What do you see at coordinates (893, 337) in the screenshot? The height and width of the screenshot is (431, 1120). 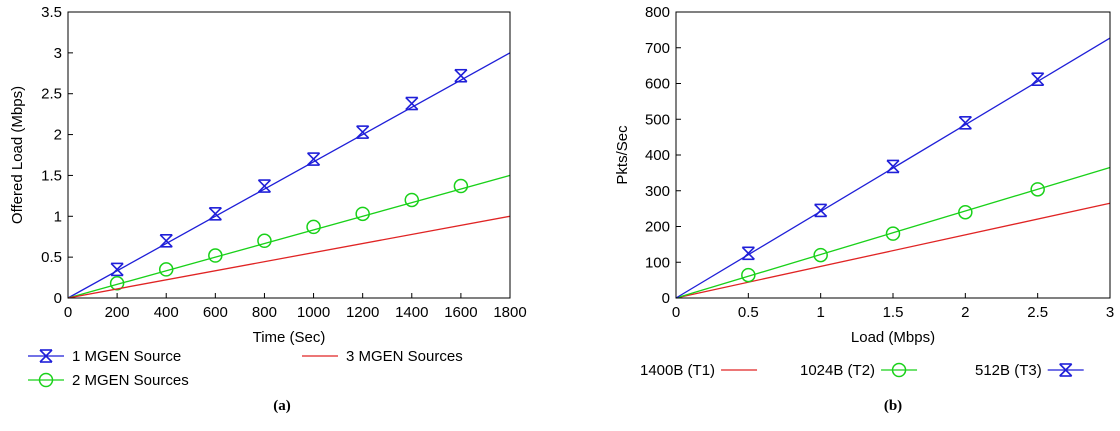 I see `chart-b-xlabel: Load (Mbps)` at bounding box center [893, 337].